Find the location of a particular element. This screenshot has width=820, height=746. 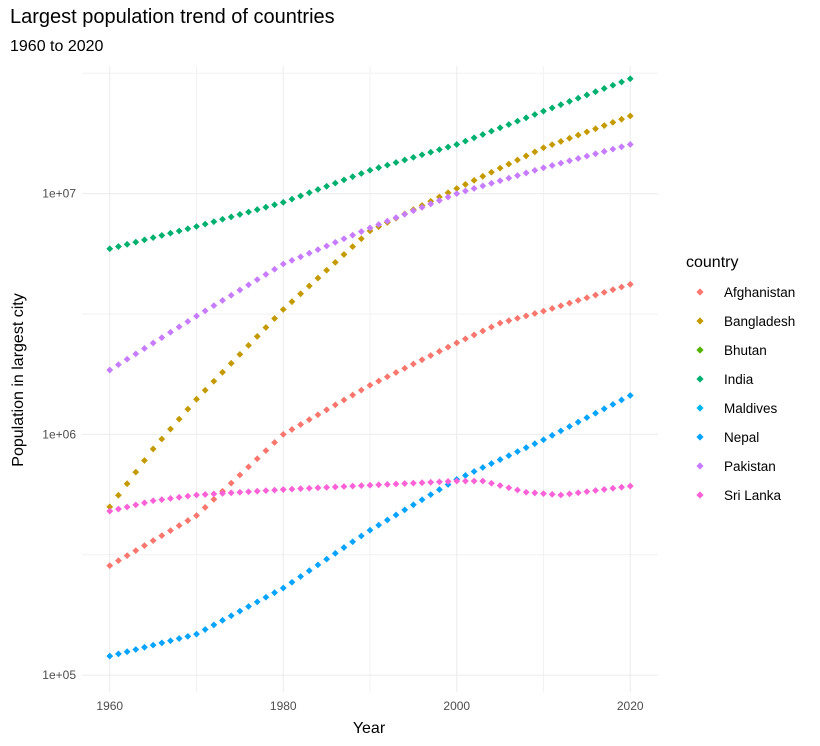

legend-item-label: Bangladesh is located at coordinates (759, 321).